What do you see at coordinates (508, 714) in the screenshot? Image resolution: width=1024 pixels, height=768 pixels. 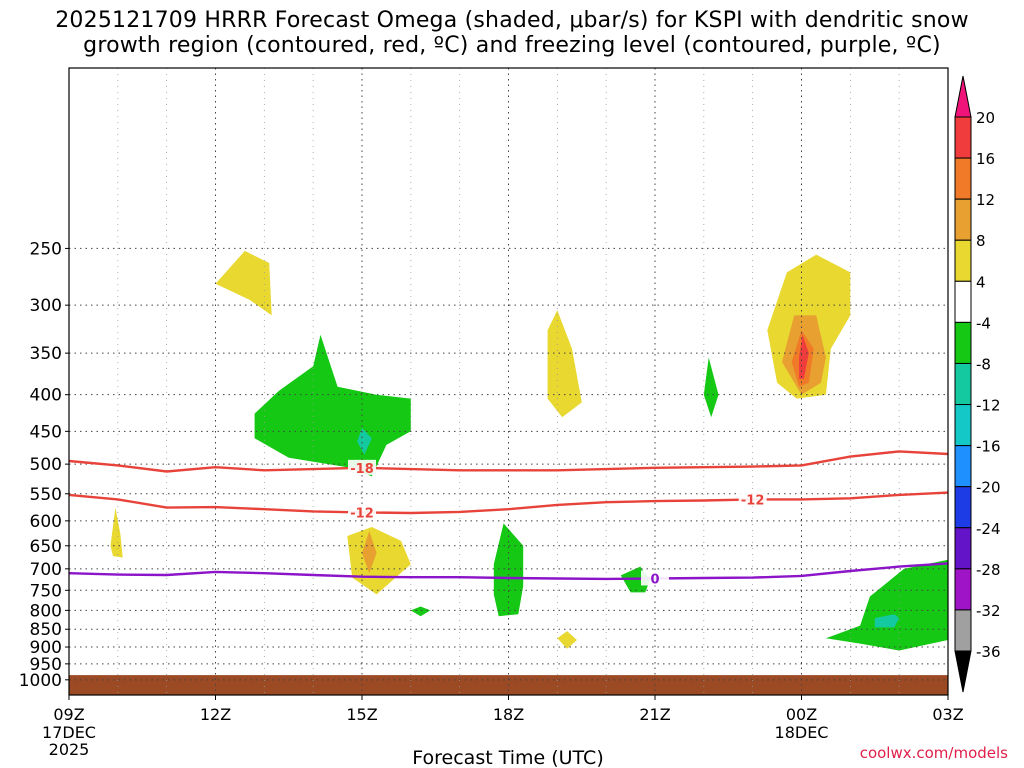 I see `x-tick-label-18Z: 18Z` at bounding box center [508, 714].